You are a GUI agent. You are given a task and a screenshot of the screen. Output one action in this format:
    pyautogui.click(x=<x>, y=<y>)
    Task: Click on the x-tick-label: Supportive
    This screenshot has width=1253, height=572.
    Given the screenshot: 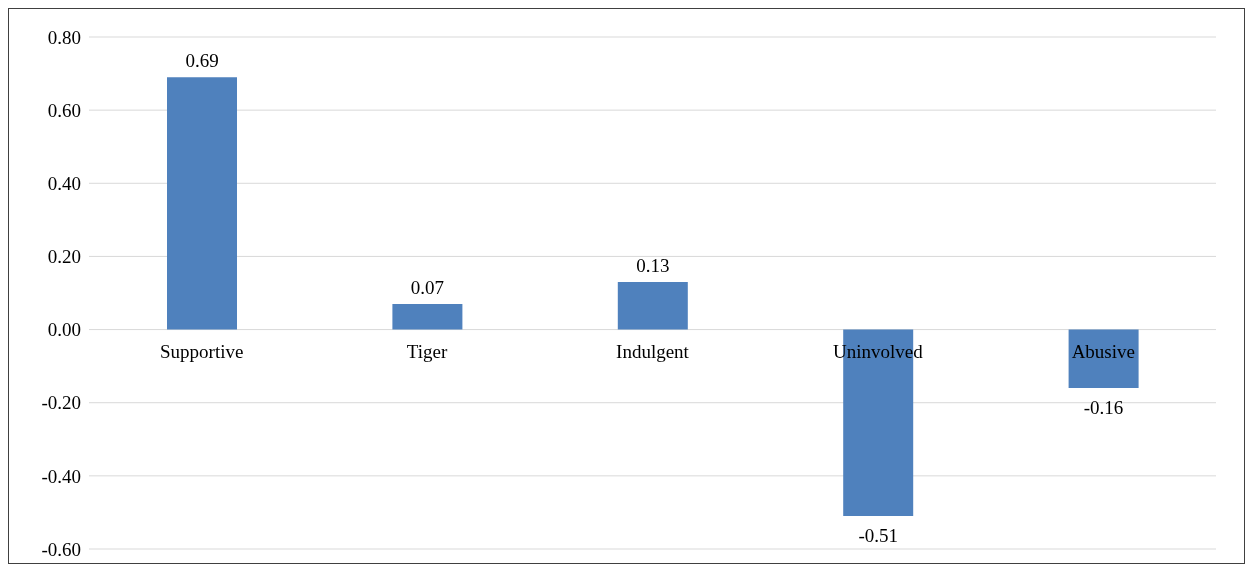 What is the action you would take?
    pyautogui.click(x=202, y=351)
    